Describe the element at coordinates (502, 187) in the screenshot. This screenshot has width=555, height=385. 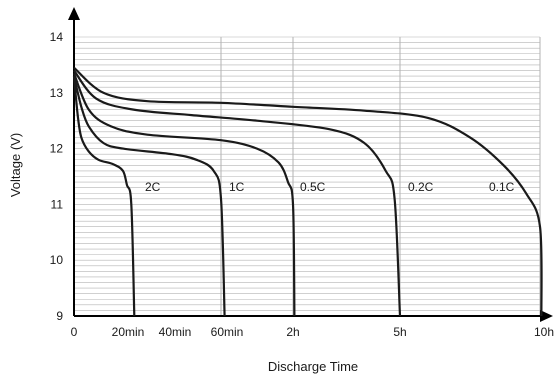
I see `curve-label: 0.1C` at that location.